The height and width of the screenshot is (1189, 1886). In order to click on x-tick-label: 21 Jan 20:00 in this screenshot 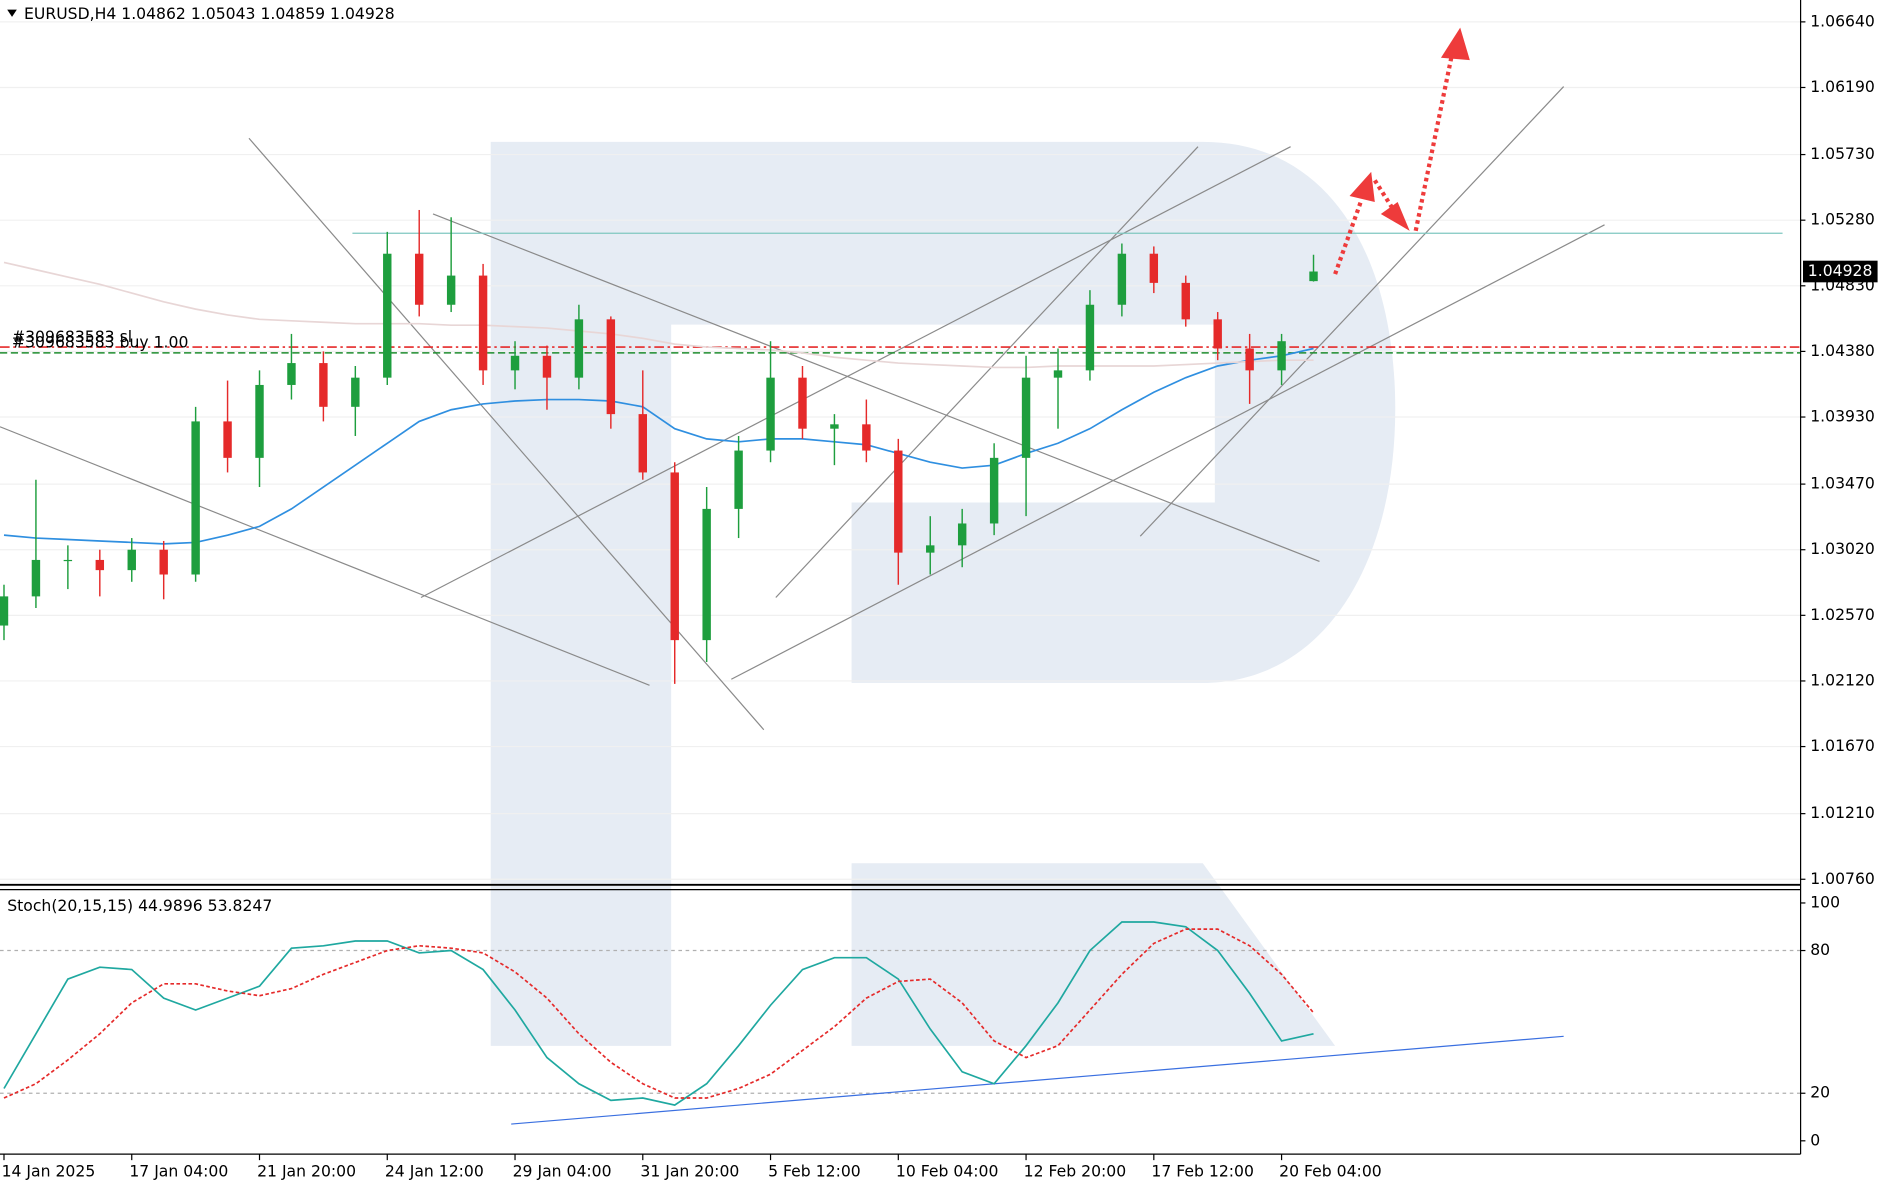, I will do `click(306, 1171)`.